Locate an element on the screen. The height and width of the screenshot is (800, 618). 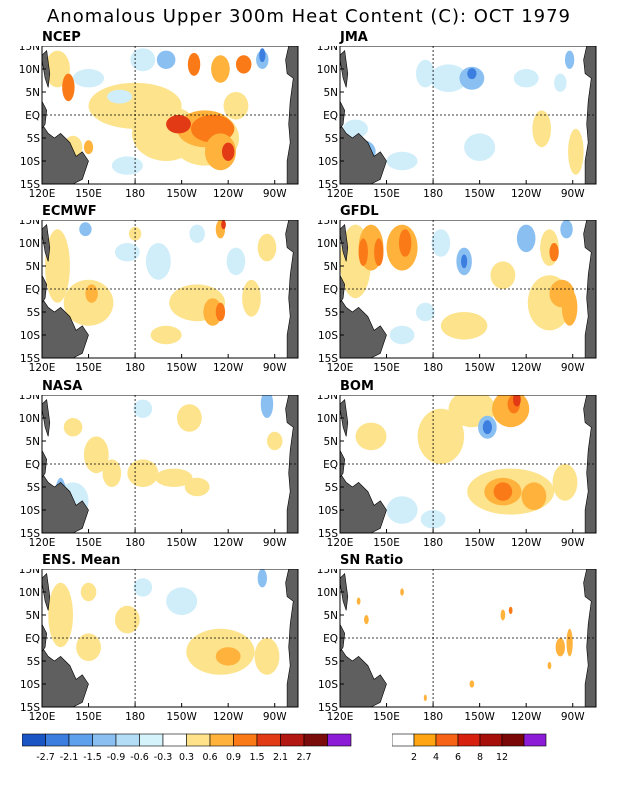
colorbar-label: -2.1 is located at coordinates (69, 757).